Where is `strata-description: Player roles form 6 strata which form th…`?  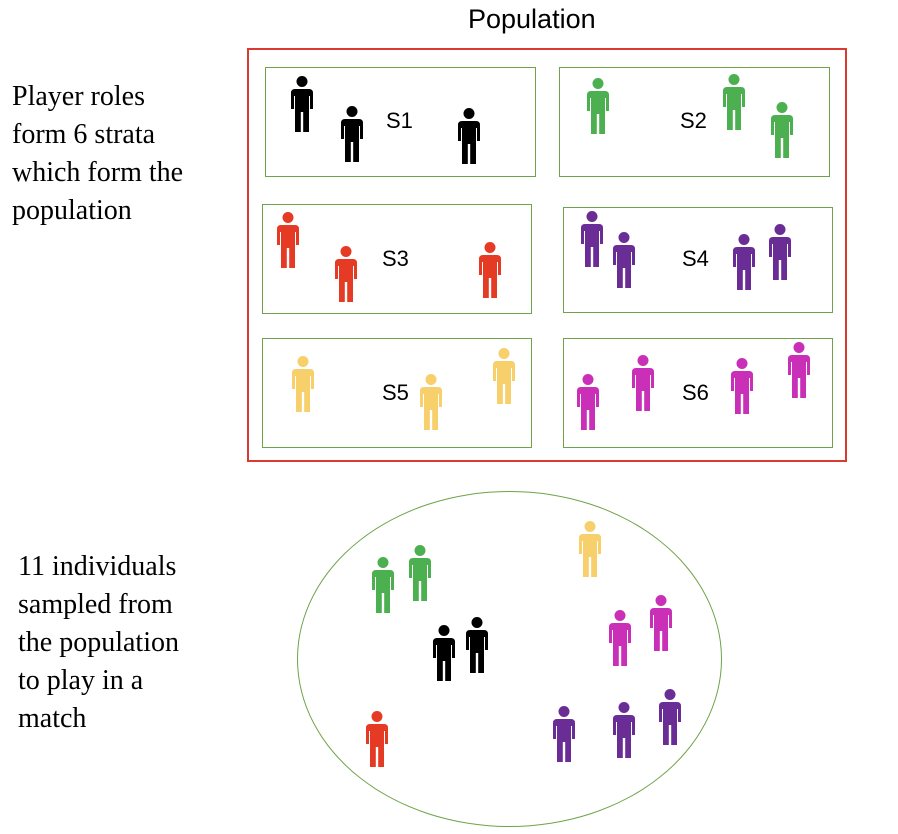
strata-description: Player roles form 6 strata which form th… is located at coordinates (98, 153).